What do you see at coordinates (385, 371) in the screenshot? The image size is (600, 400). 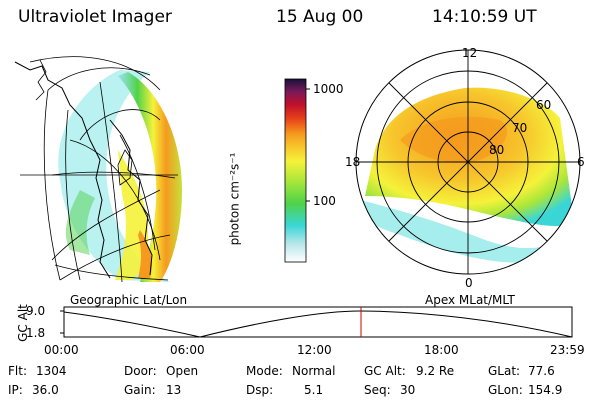 I see `info-key: GC Alt:` at bounding box center [385, 371].